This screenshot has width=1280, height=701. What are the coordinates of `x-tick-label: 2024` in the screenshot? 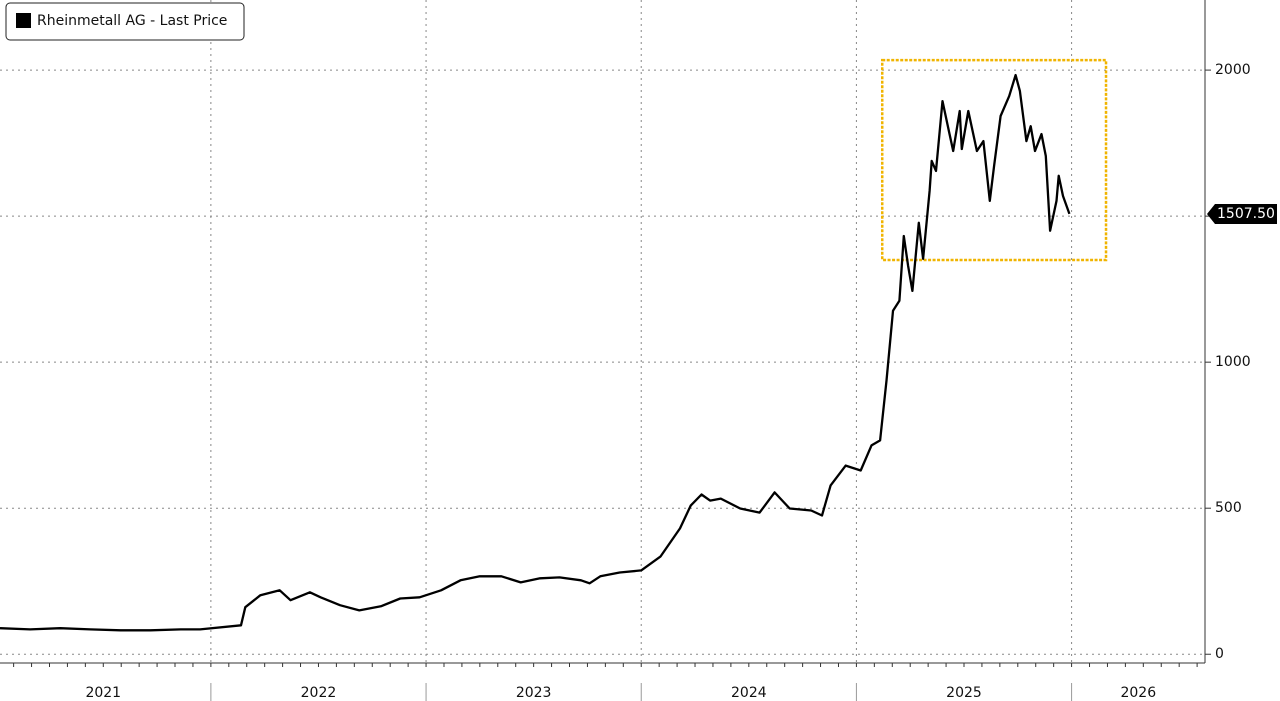 It's located at (749, 693).